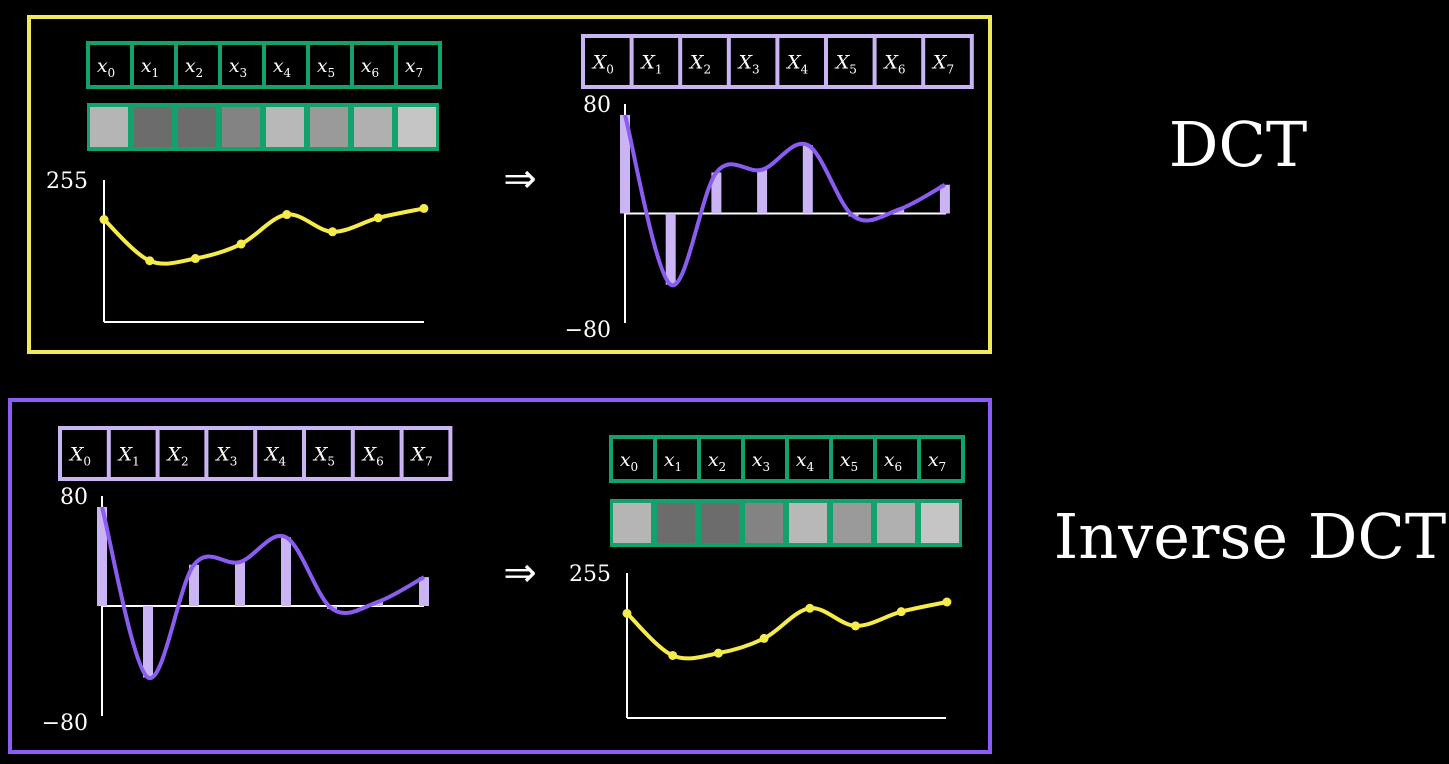  Describe the element at coordinates (588, 330) in the screenshot. I see `dct-output-ymin-label: −80` at that location.